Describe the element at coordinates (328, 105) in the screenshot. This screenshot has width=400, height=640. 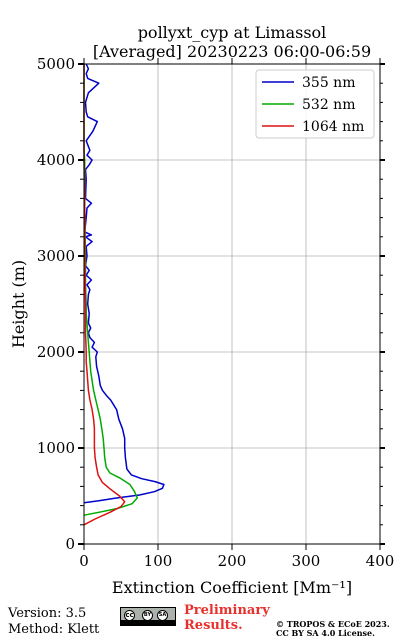
I see `legend-label-532: 532 nm` at that location.